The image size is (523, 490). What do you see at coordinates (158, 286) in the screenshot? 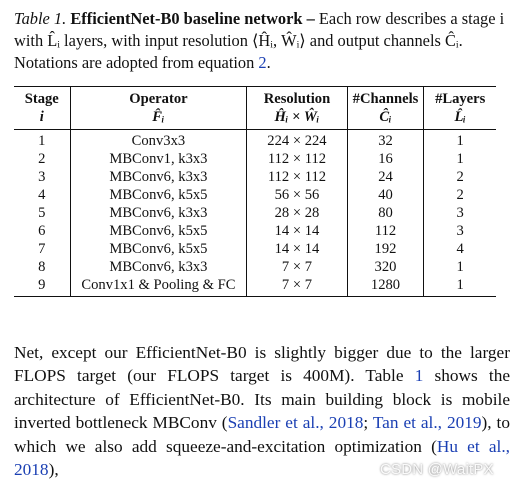
I see `cell-operator: Conv1x1 & Pooling & FC` at bounding box center [158, 286].